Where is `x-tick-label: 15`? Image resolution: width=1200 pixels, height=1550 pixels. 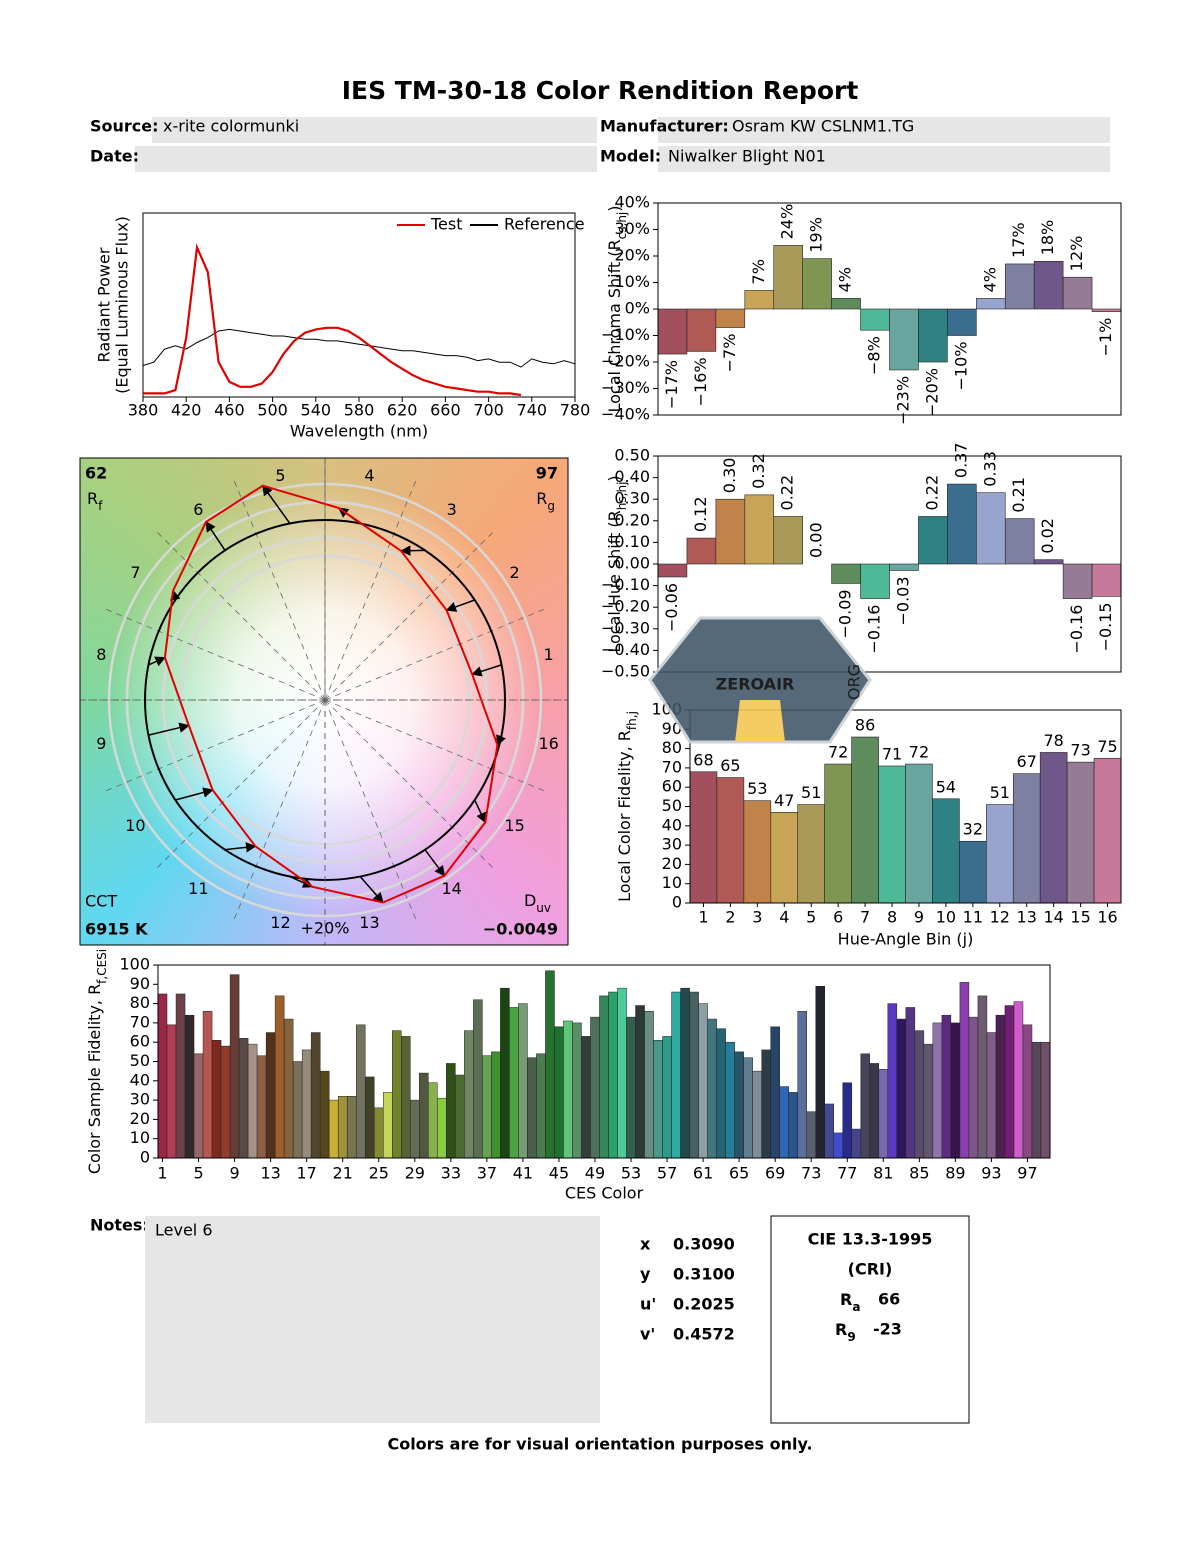
x-tick-label: 15 is located at coordinates (1080, 917).